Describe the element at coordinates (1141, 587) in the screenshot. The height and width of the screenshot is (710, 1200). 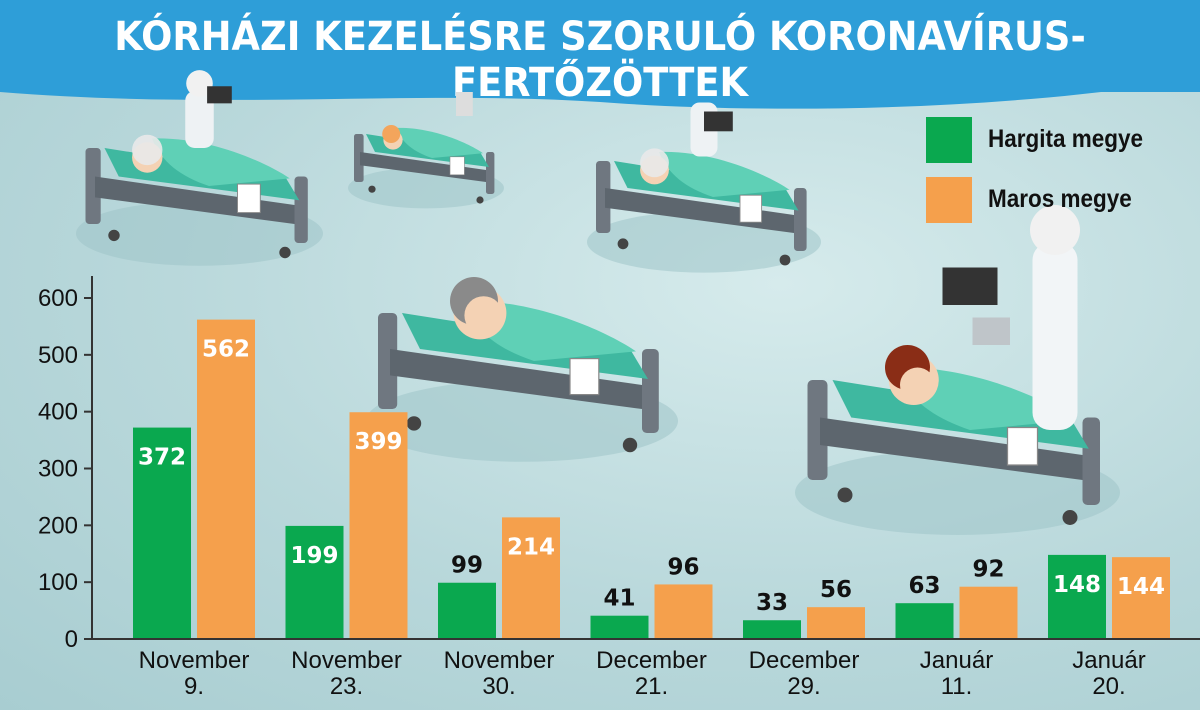
I see `data-label: 144` at that location.